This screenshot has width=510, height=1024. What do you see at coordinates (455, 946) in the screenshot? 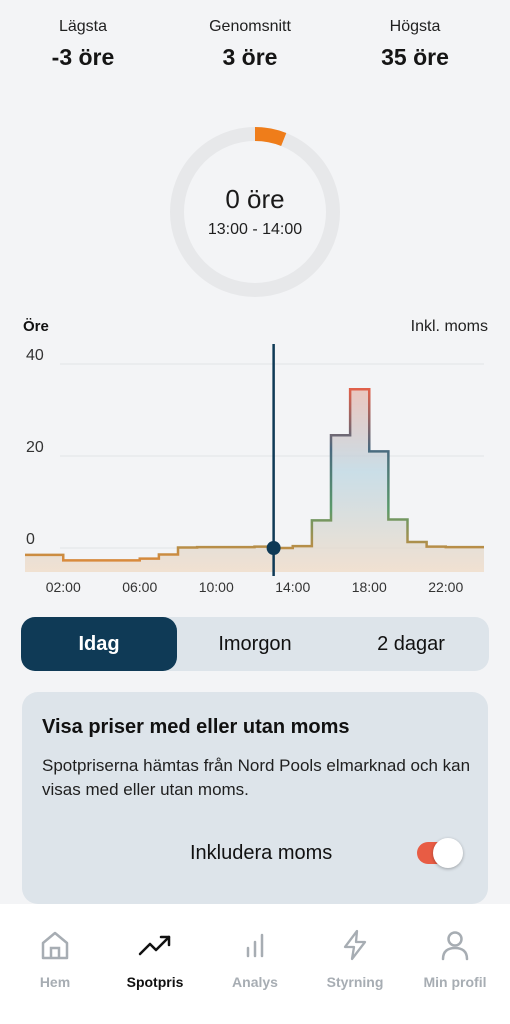
I see `user-icon` at bounding box center [455, 946].